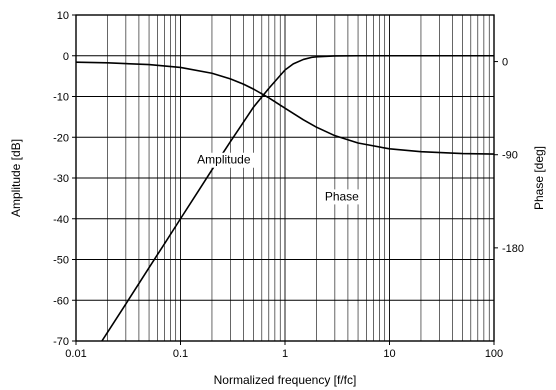  What do you see at coordinates (513, 249) in the screenshot?
I see `y2-tick-label: -180` at bounding box center [513, 249].